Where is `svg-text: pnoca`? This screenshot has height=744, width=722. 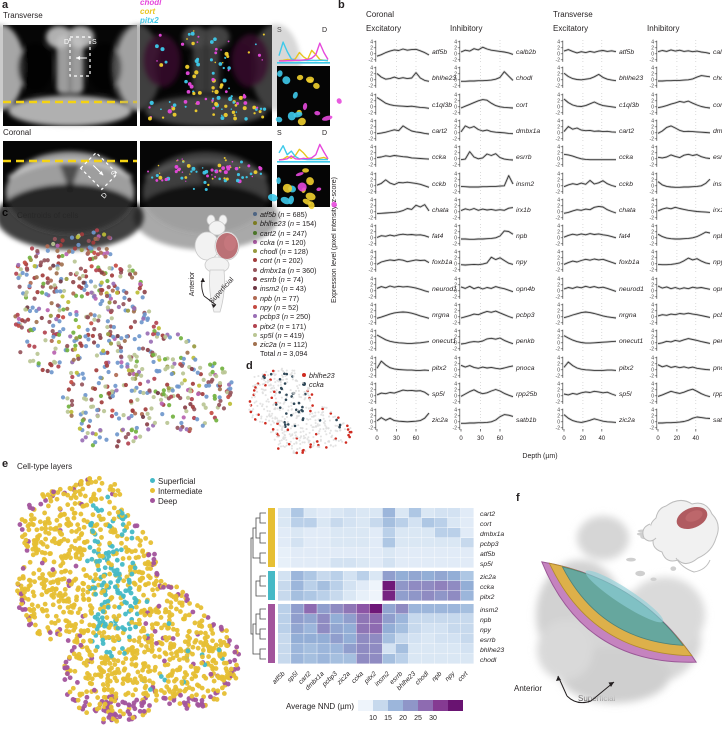 svg-text: pnoca is located at coordinates (717, 368).